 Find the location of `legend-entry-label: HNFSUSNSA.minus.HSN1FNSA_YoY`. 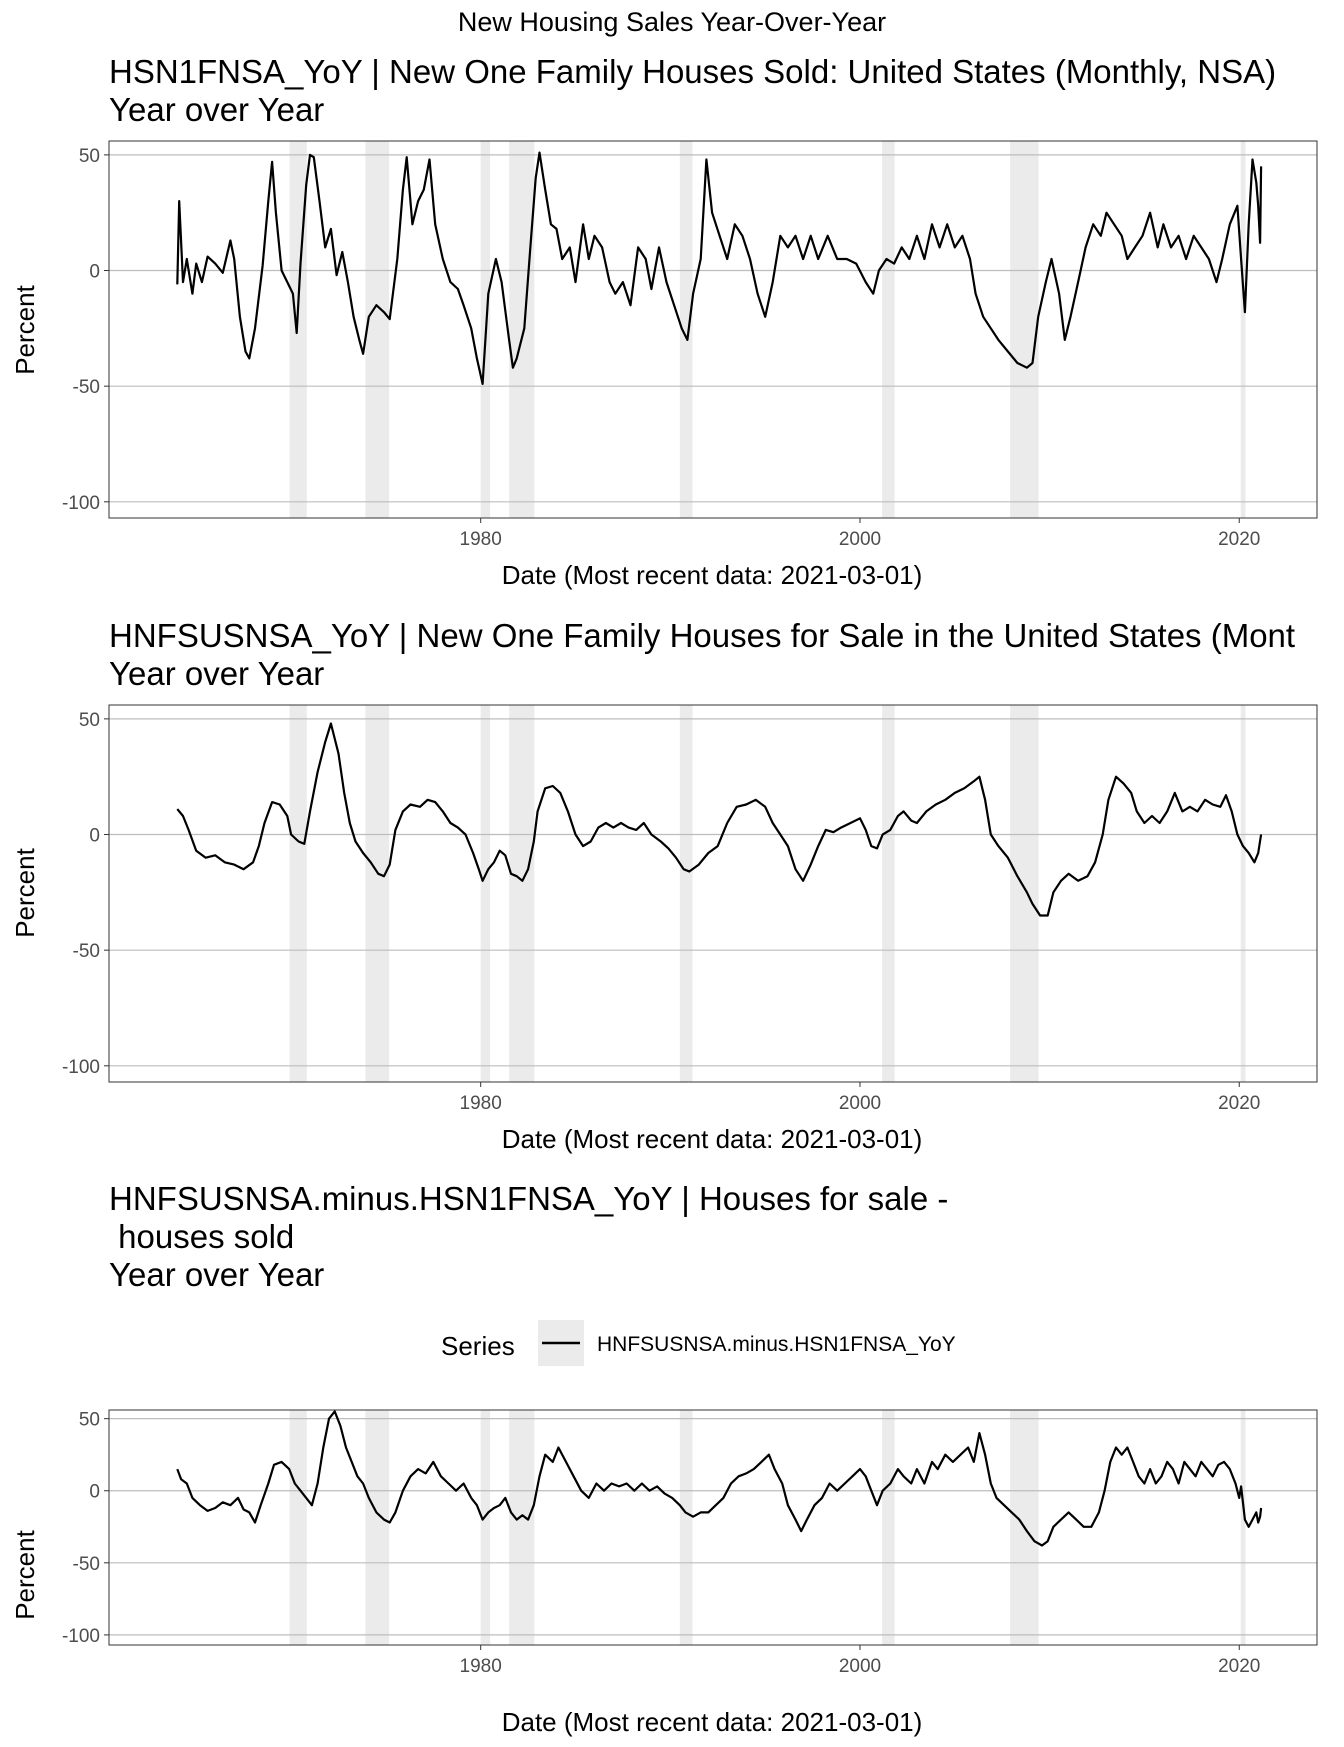

legend-entry-label: HNFSUSNSA.minus.HSN1FNSA_YoY is located at coordinates (776, 1344).